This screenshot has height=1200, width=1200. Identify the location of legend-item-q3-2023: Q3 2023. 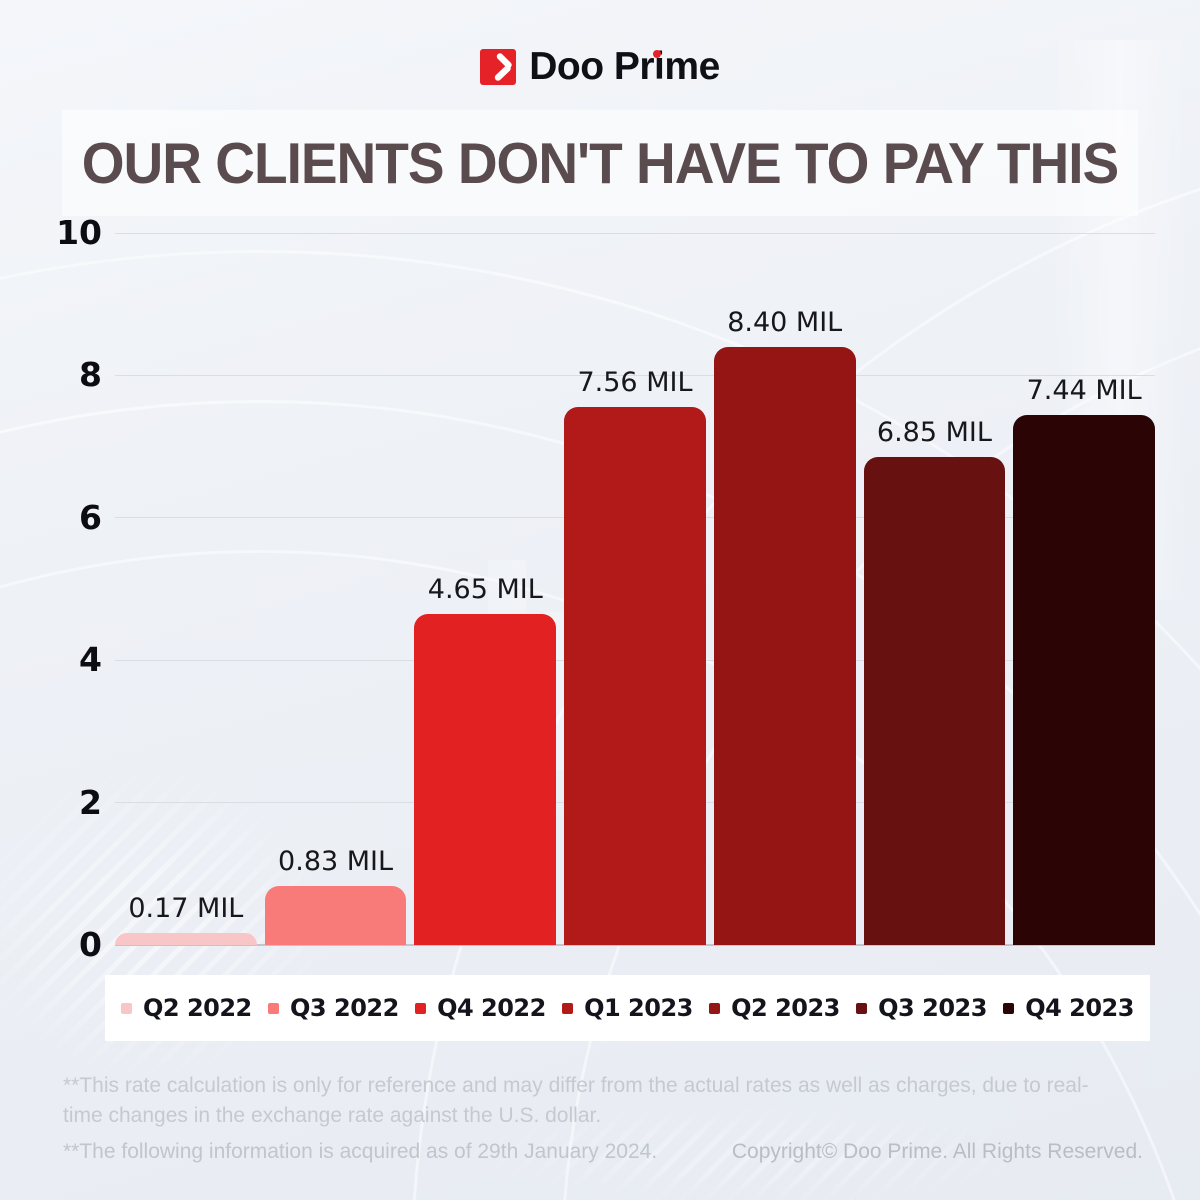
(921, 1008).